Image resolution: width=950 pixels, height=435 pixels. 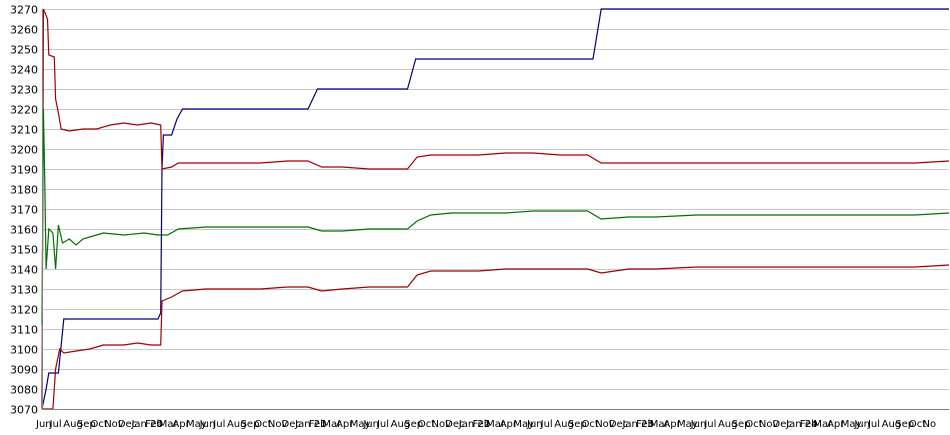 I want to click on y-tick-label: 3260, so click(x=24, y=30).